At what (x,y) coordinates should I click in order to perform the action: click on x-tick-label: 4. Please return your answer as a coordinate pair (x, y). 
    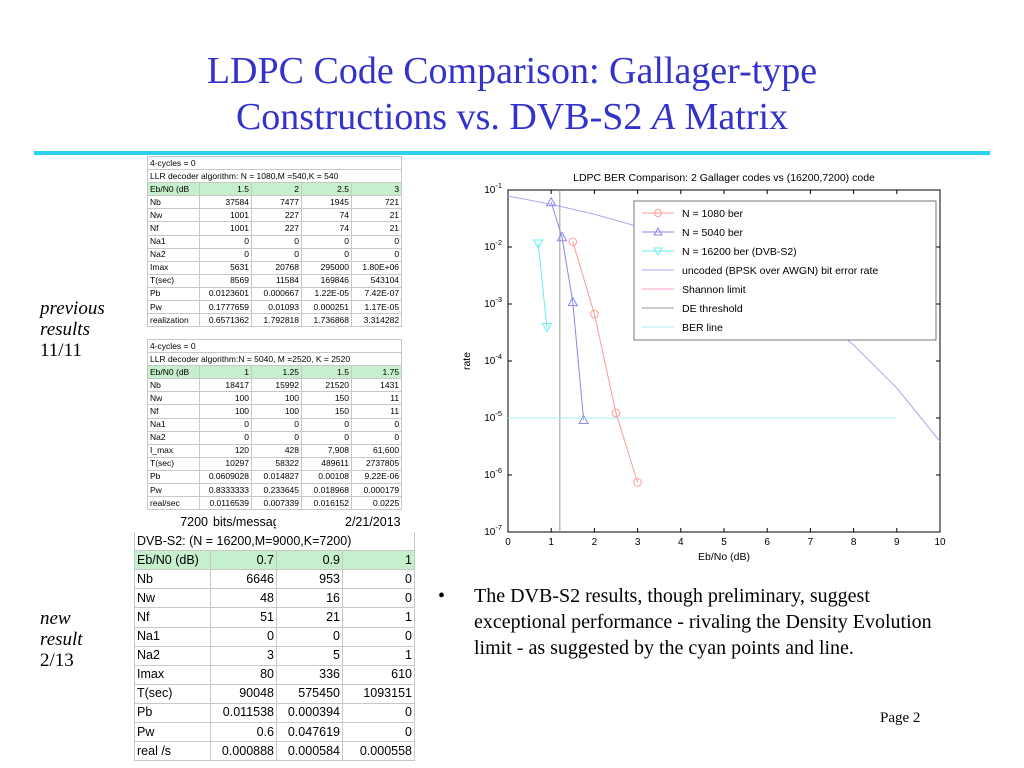
    Looking at the image, I should click on (681, 542).